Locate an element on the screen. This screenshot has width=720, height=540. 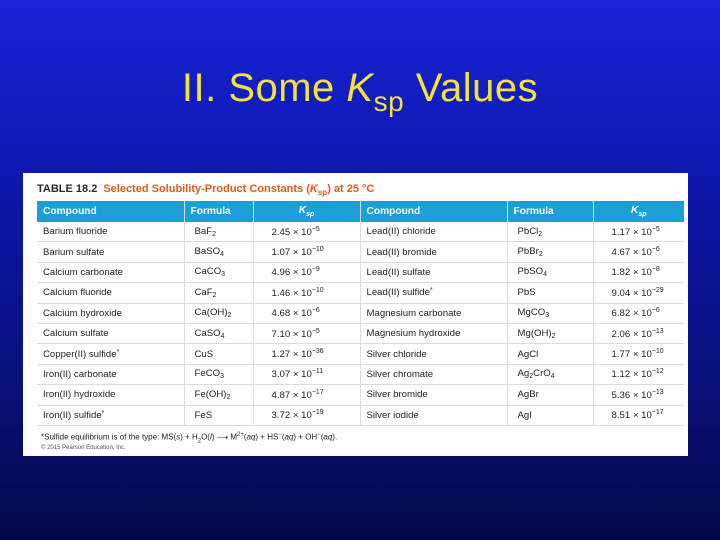
ksp-mantissa: 3.07 is located at coordinates (281, 375).